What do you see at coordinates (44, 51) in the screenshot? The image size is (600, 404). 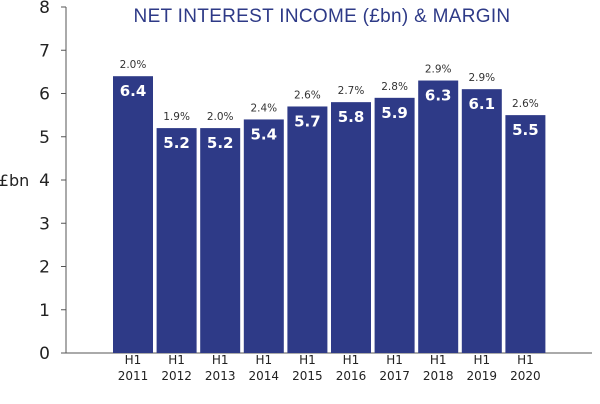 I see `y-tick-label: 7` at bounding box center [44, 51].